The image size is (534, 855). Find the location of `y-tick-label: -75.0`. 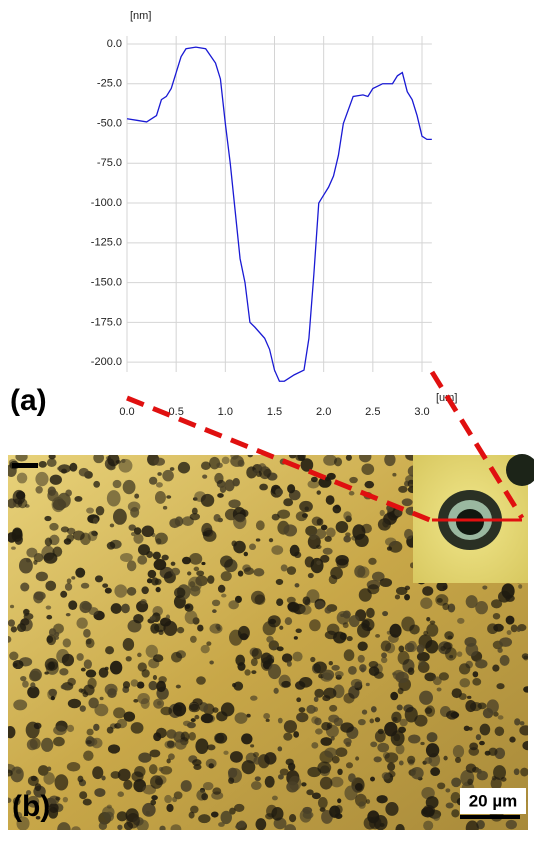

y-tick-label: -75.0 is located at coordinates (109, 163).